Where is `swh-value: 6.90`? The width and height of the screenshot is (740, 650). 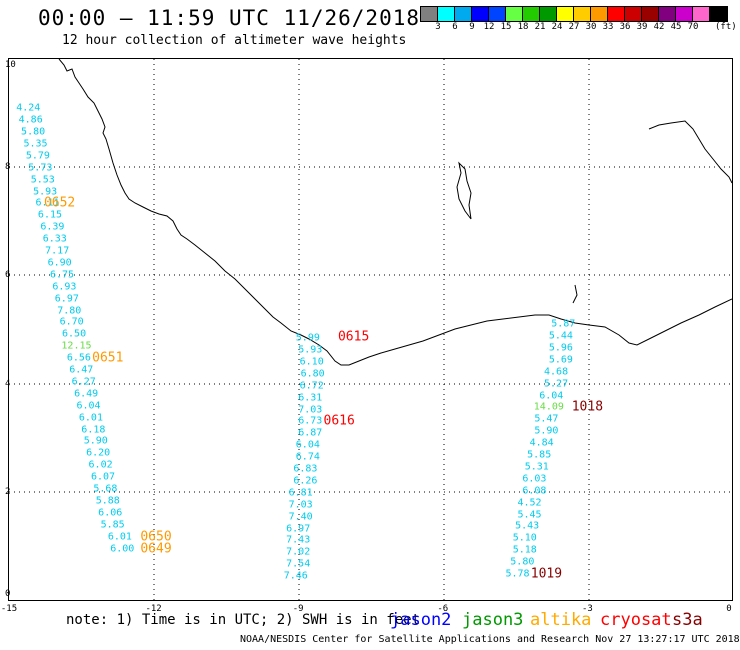
swh-value: 6.90 is located at coordinates (59, 263).